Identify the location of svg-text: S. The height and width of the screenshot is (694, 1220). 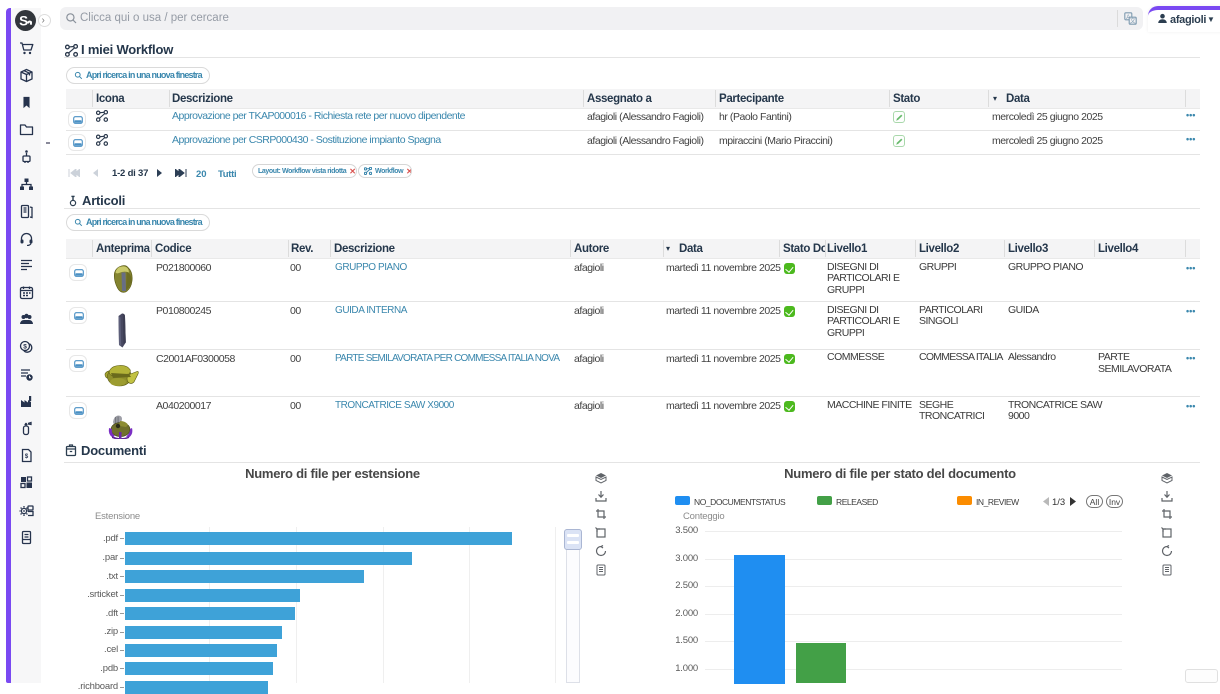
(23, 21).